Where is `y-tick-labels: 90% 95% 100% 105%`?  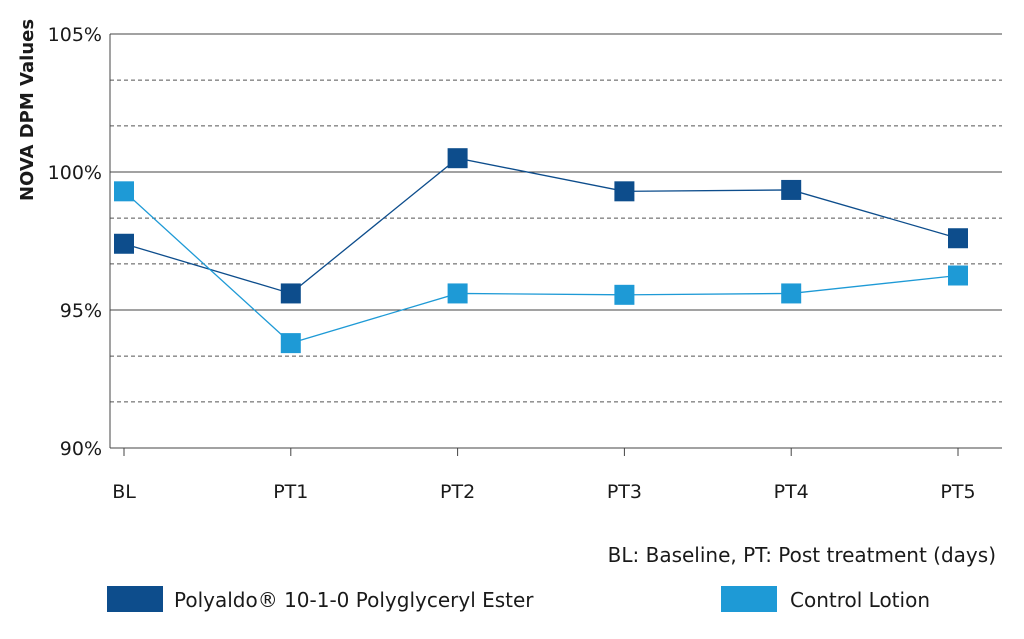 y-tick-labels: 90% 95% 100% 105% is located at coordinates (75, 242).